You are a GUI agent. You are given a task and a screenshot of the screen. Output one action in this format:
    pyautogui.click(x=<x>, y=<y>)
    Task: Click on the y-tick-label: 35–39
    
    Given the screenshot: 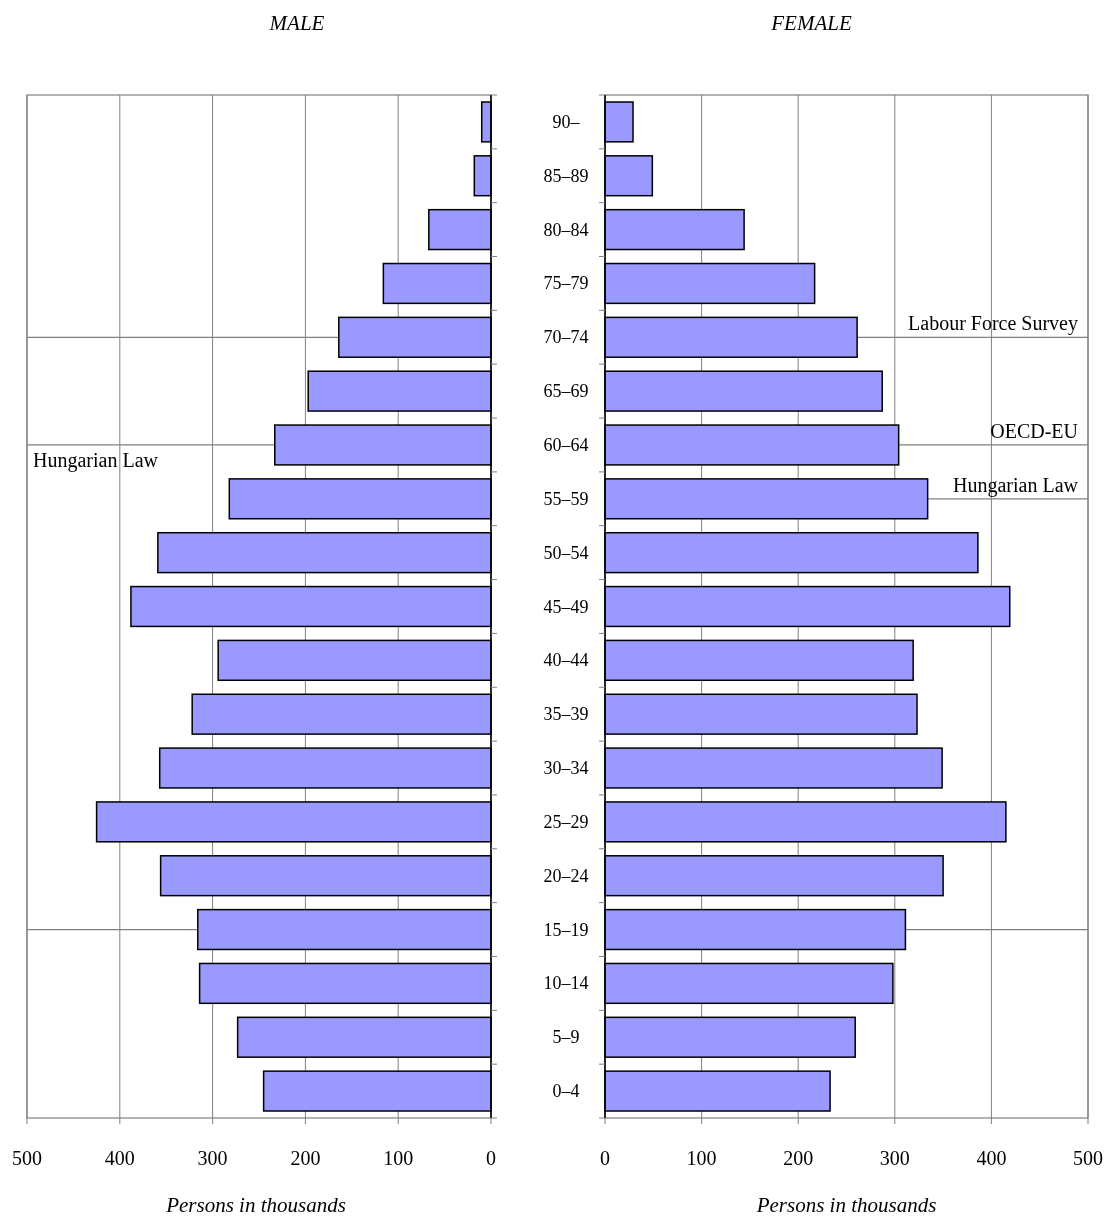 What is the action you would take?
    pyautogui.click(x=566, y=714)
    